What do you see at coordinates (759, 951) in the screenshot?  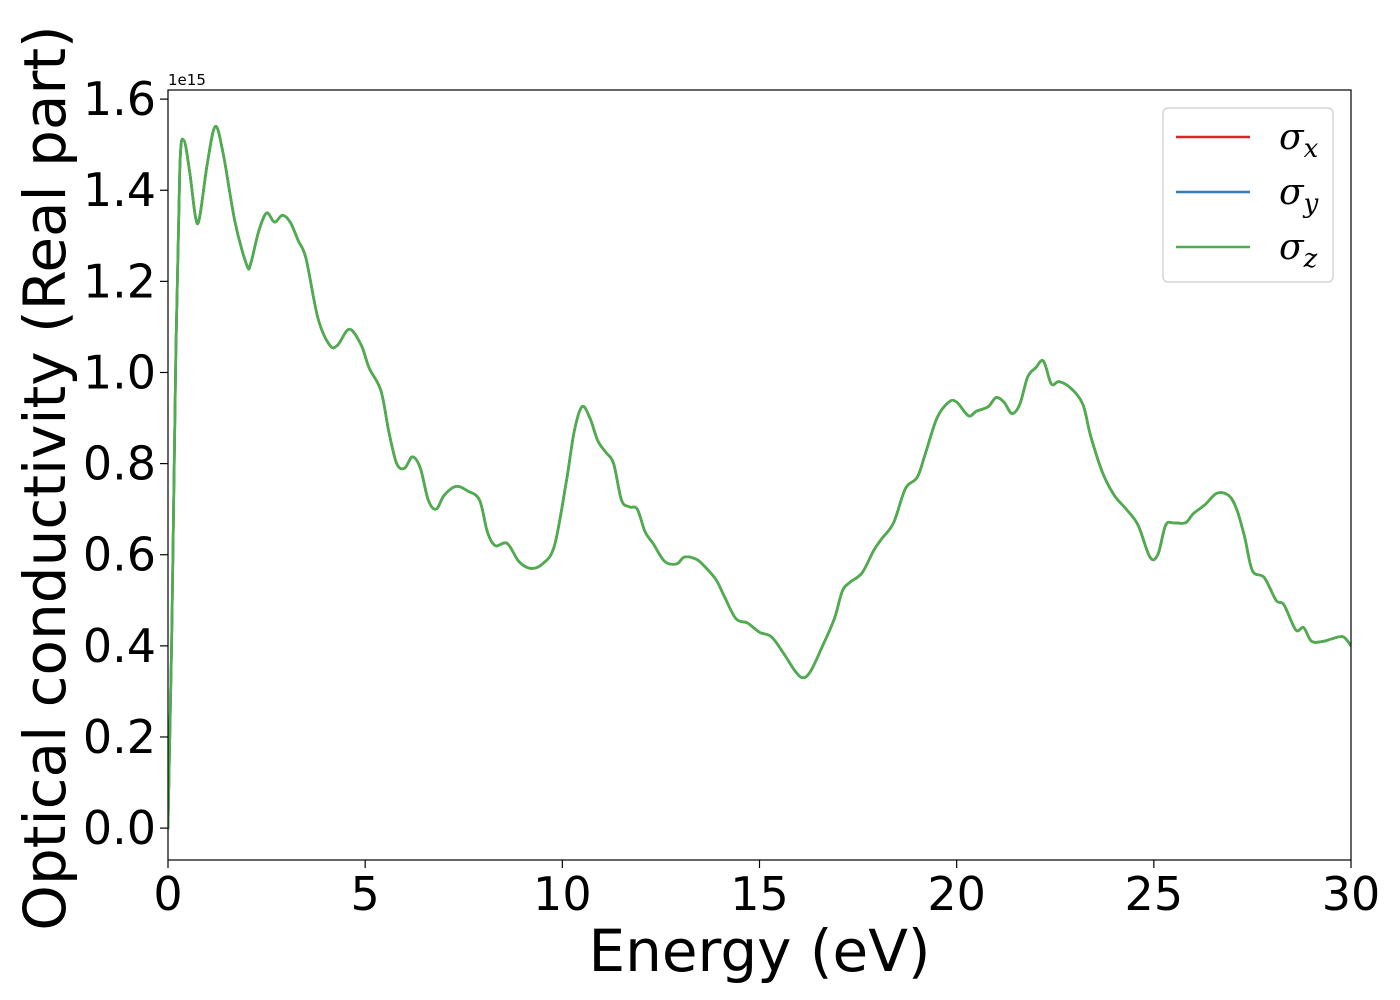 I see `x-axis-label: Energy (eV)` at bounding box center [759, 951].